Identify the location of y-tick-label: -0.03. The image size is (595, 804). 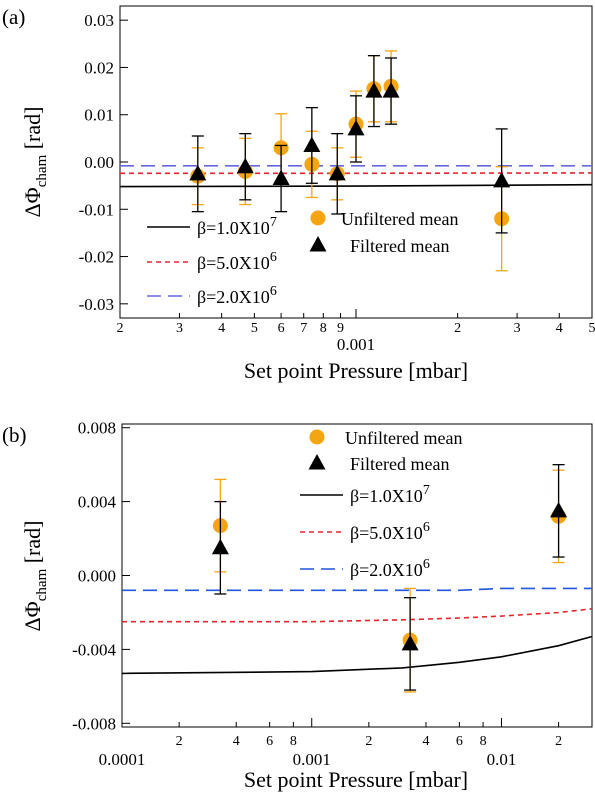
(96, 304).